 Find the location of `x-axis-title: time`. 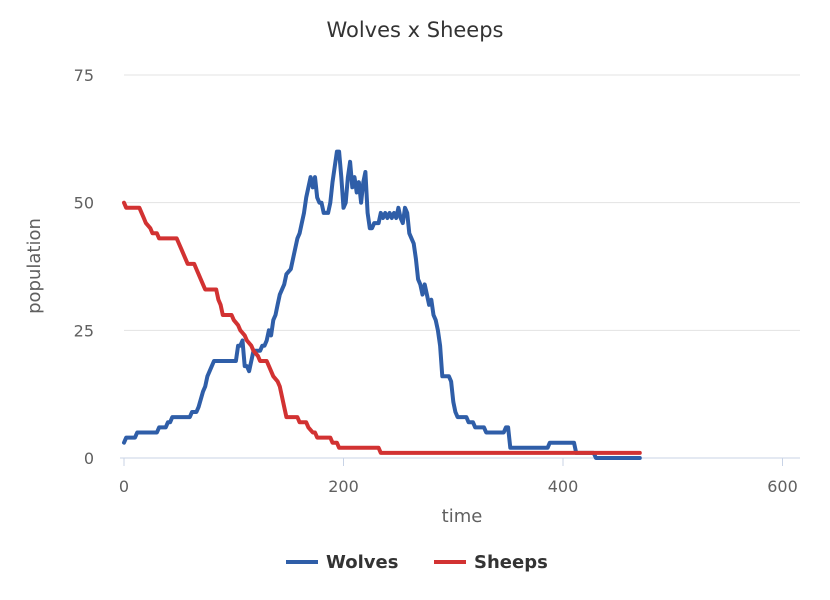

x-axis-title: time is located at coordinates (462, 516).